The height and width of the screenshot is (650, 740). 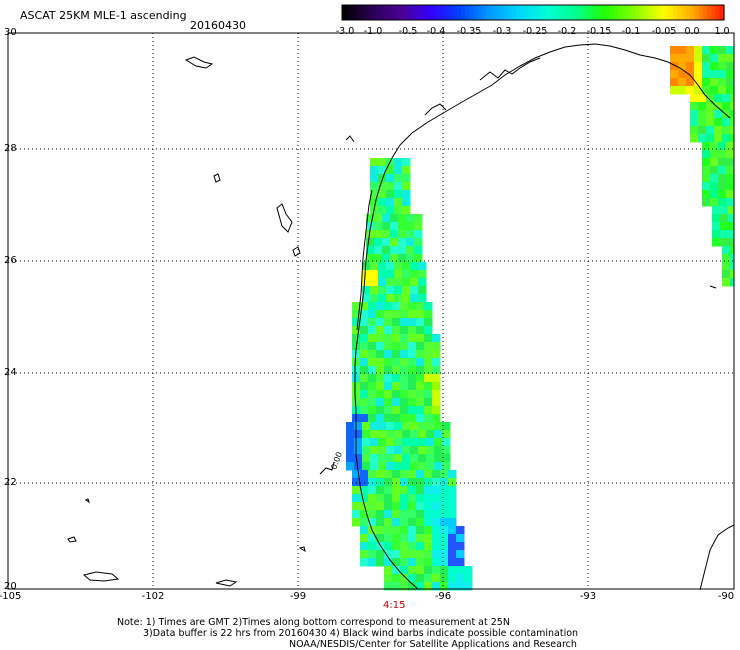 What do you see at coordinates (364, 260) in the screenshot?
I see `barrier-islands` at bounding box center [364, 260].